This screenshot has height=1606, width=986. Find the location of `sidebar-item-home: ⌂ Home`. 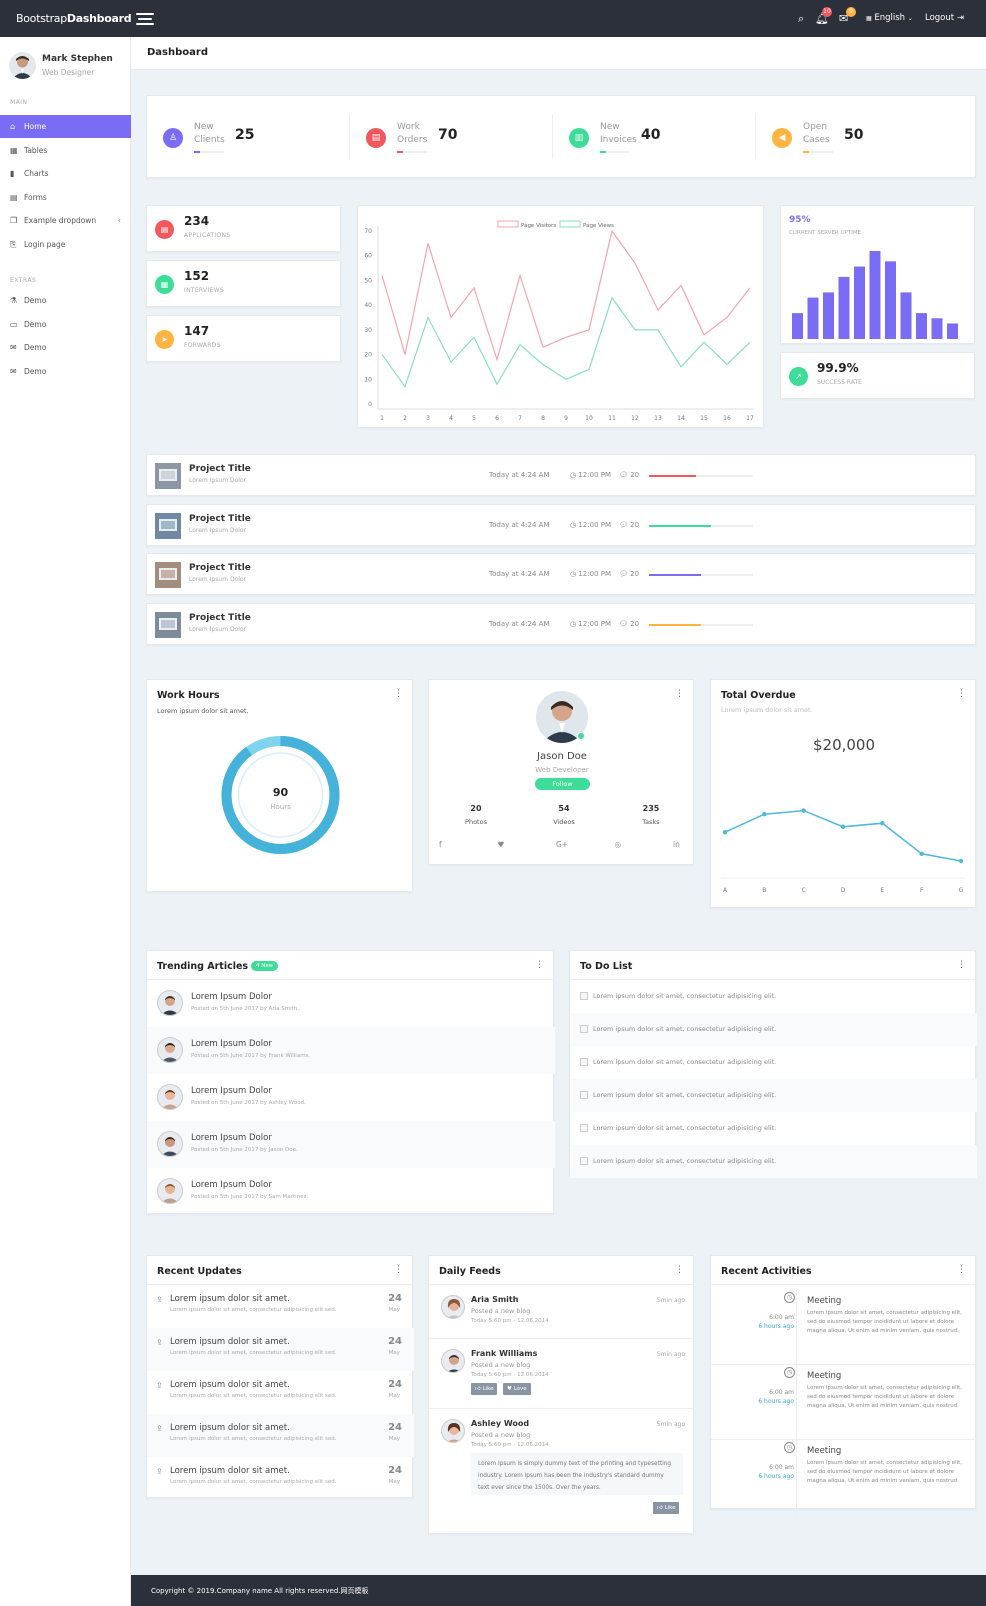

sidebar-item-home: ⌂ Home is located at coordinates (65, 126).